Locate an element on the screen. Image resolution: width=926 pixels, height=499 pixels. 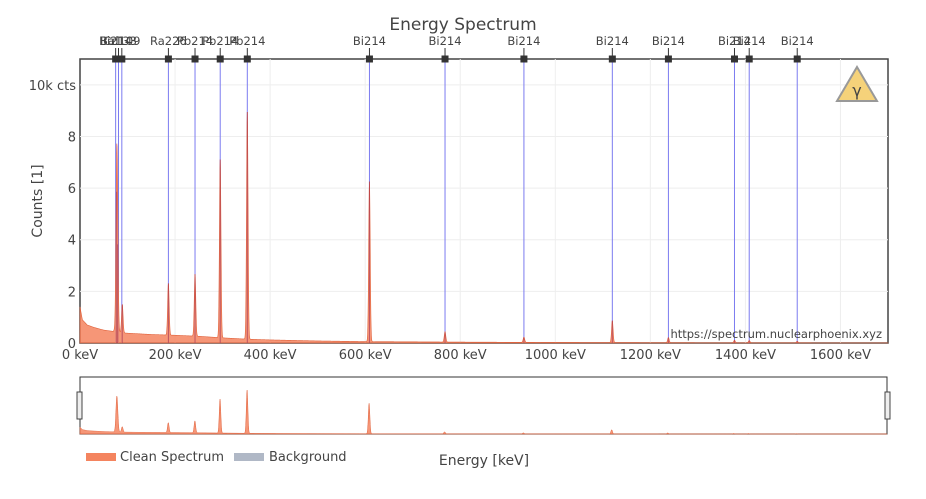
x-tick-label: 1200 keV is located at coordinates (650, 355).